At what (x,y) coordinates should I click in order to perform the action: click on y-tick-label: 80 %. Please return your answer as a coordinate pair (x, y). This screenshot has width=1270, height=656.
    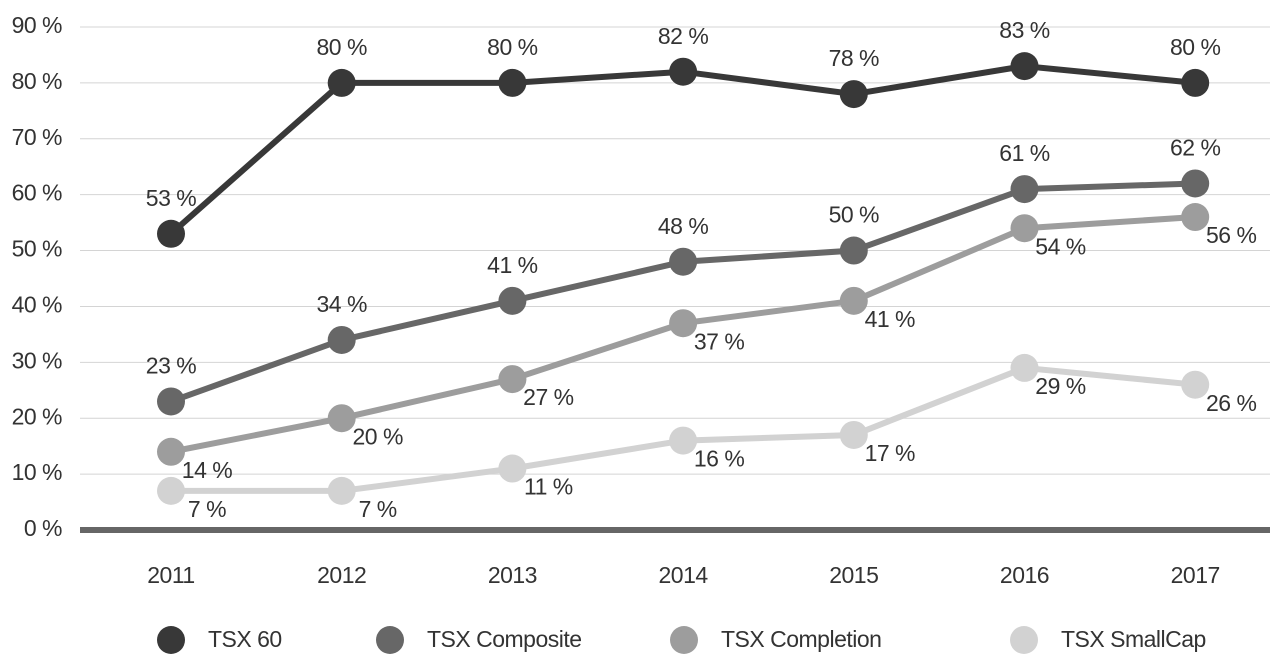
    Looking at the image, I should click on (37, 81).